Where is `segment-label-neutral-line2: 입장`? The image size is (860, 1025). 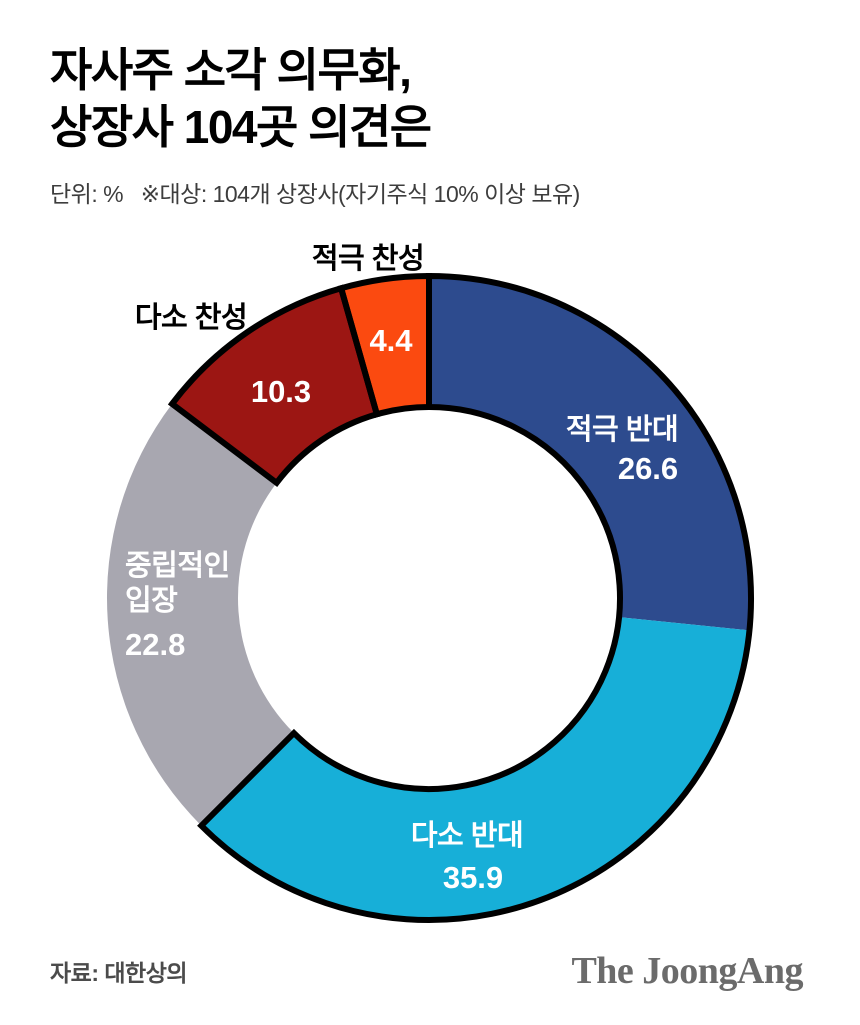
segment-label-neutral-line2: 입장 is located at coordinates (151, 601).